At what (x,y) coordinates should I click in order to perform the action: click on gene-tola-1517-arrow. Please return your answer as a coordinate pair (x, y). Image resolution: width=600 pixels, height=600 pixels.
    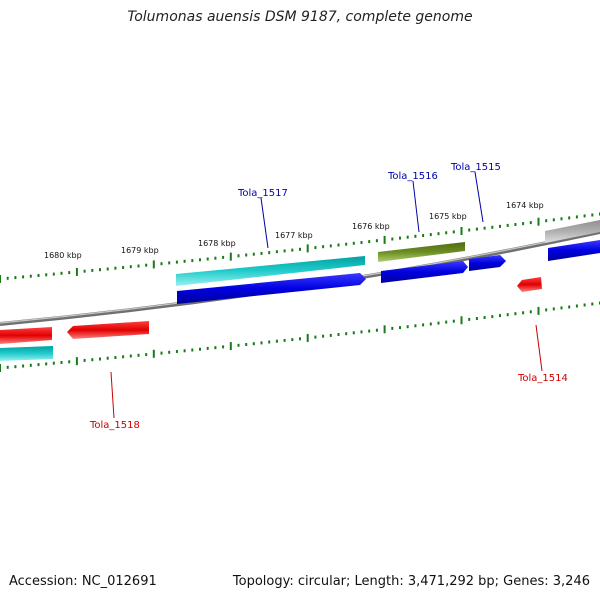
    Looking at the image, I should click on (271, 288).